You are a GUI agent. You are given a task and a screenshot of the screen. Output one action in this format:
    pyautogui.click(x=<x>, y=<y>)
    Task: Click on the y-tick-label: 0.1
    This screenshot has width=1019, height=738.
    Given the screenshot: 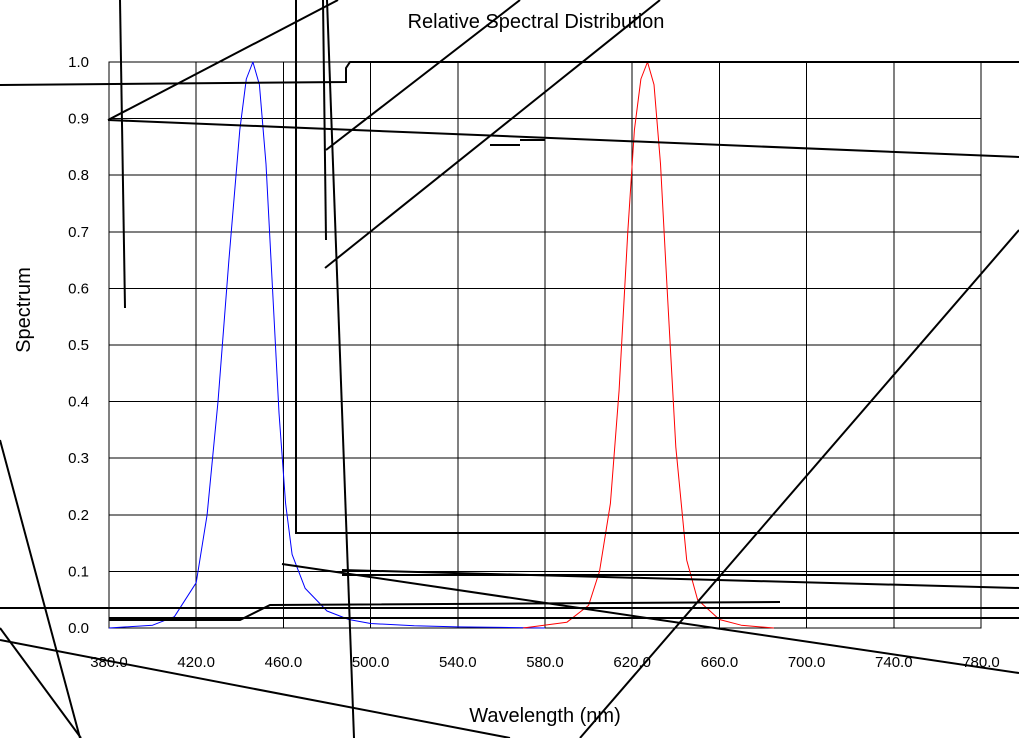 What is the action you would take?
    pyautogui.click(x=78, y=571)
    